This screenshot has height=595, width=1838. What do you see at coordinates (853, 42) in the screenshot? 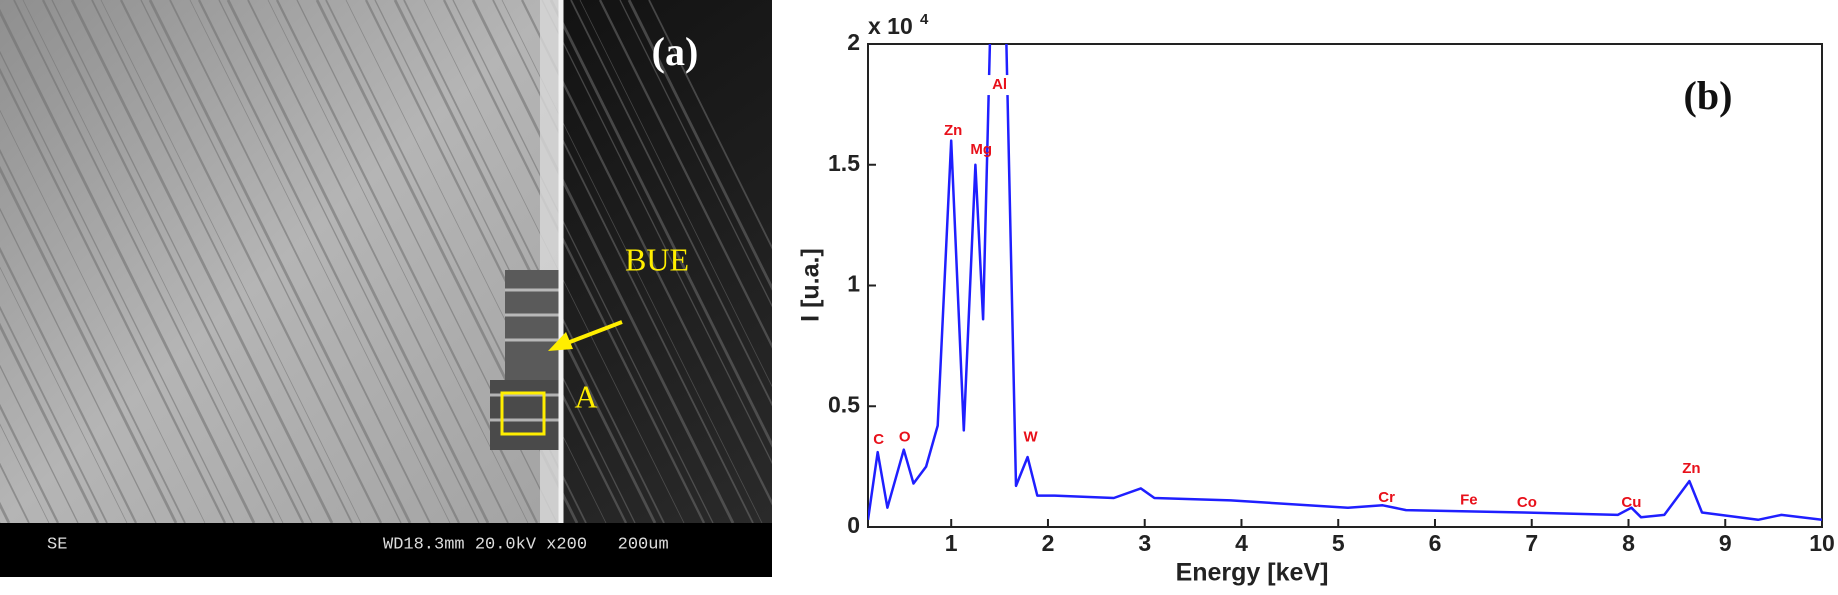
I see `y-tick-label: 2` at bounding box center [853, 42].